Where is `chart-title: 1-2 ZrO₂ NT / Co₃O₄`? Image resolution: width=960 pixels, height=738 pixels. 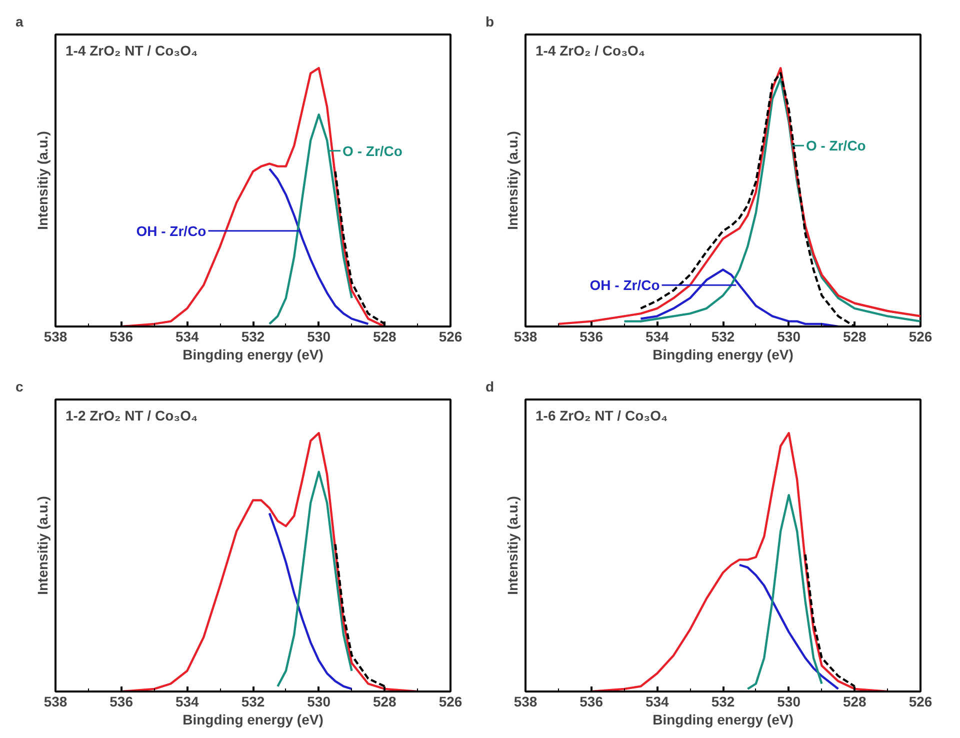
chart-title: 1-2 ZrO₂ NT / Co₃O₄ is located at coordinates (132, 416).